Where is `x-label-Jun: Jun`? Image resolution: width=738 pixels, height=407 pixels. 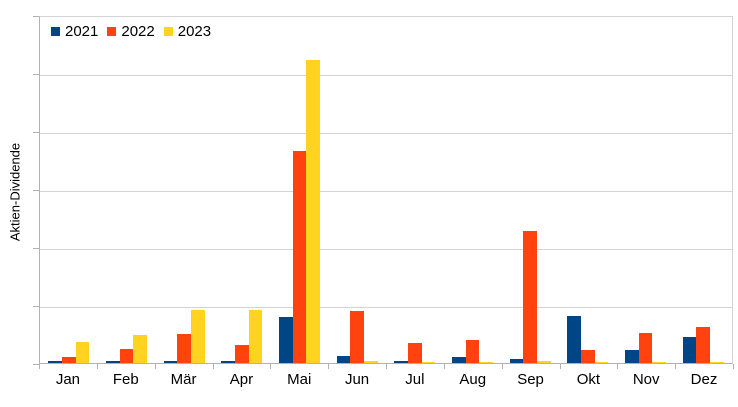
x-label-Jun: Jun is located at coordinates (357, 379).